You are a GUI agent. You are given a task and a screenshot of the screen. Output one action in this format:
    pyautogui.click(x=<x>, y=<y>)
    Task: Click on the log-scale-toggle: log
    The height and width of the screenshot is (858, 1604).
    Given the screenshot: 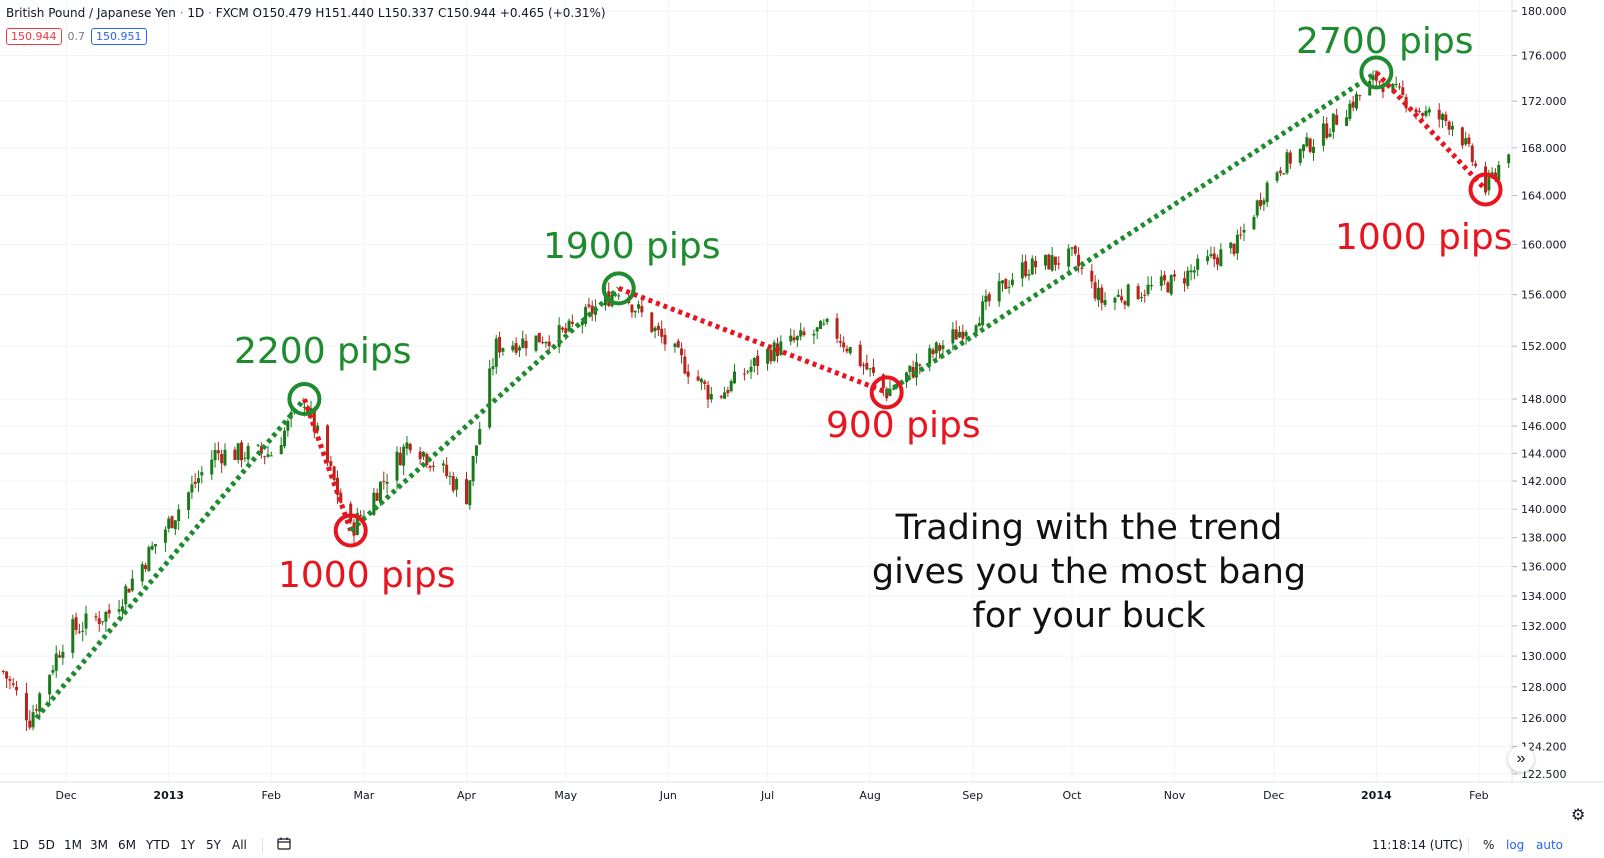 What is the action you would take?
    pyautogui.click(x=1515, y=845)
    